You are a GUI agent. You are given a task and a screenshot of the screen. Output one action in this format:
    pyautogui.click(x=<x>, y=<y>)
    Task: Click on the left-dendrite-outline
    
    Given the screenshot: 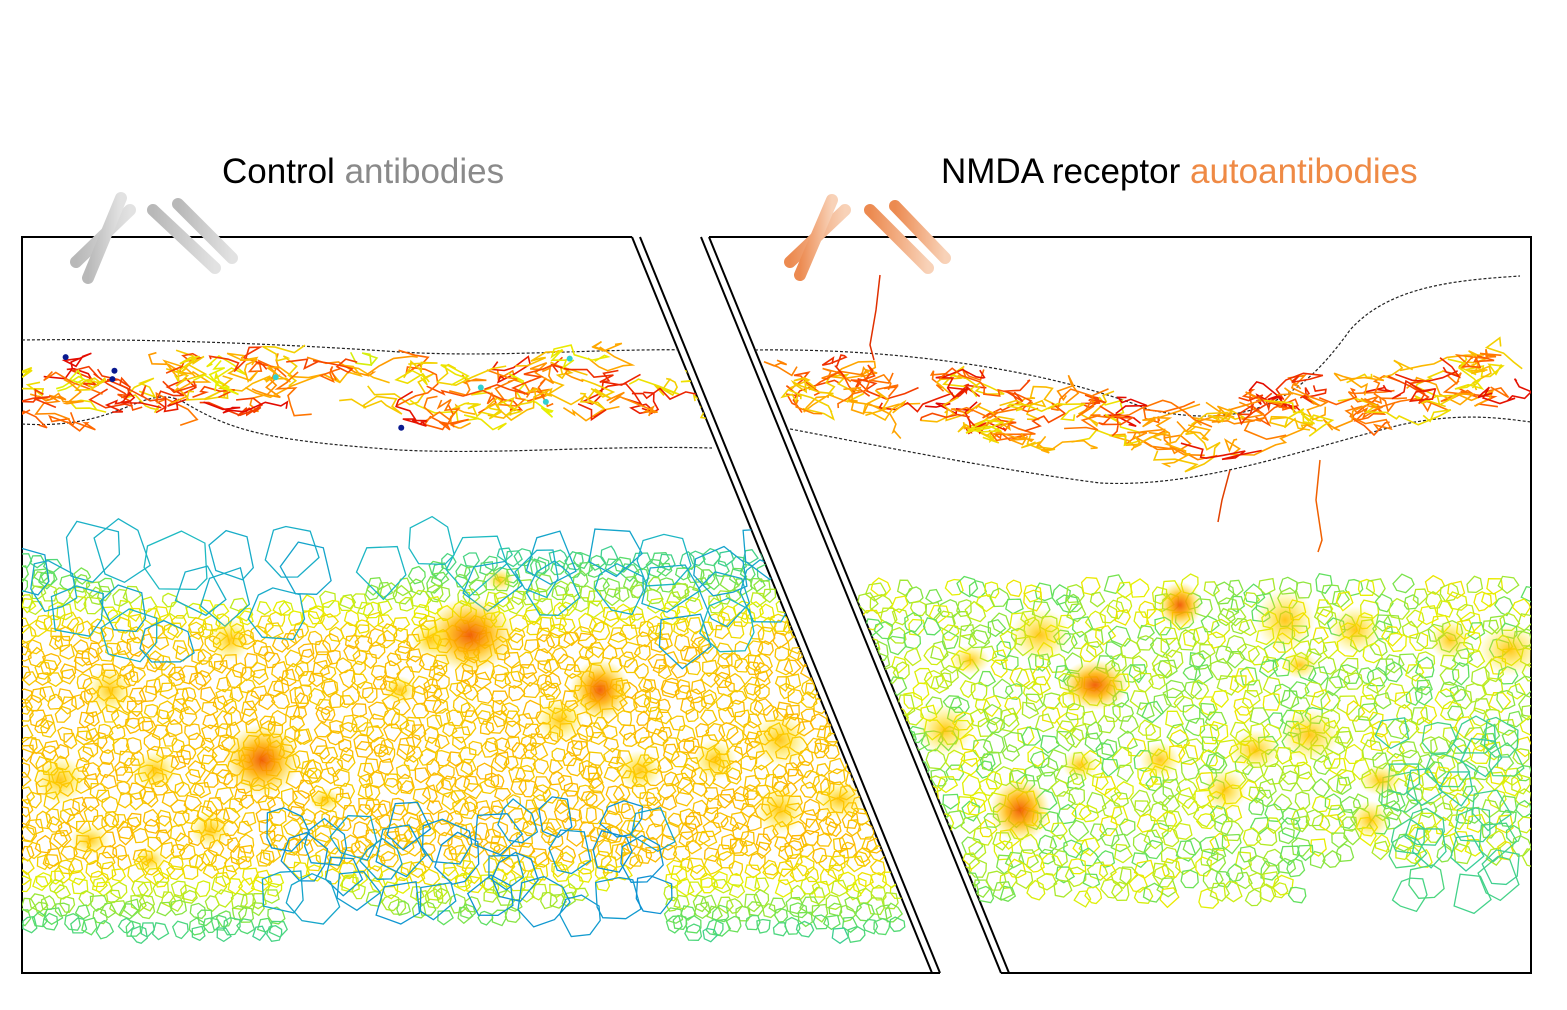 What is the action you would take?
    pyautogui.click(x=361, y=347)
    